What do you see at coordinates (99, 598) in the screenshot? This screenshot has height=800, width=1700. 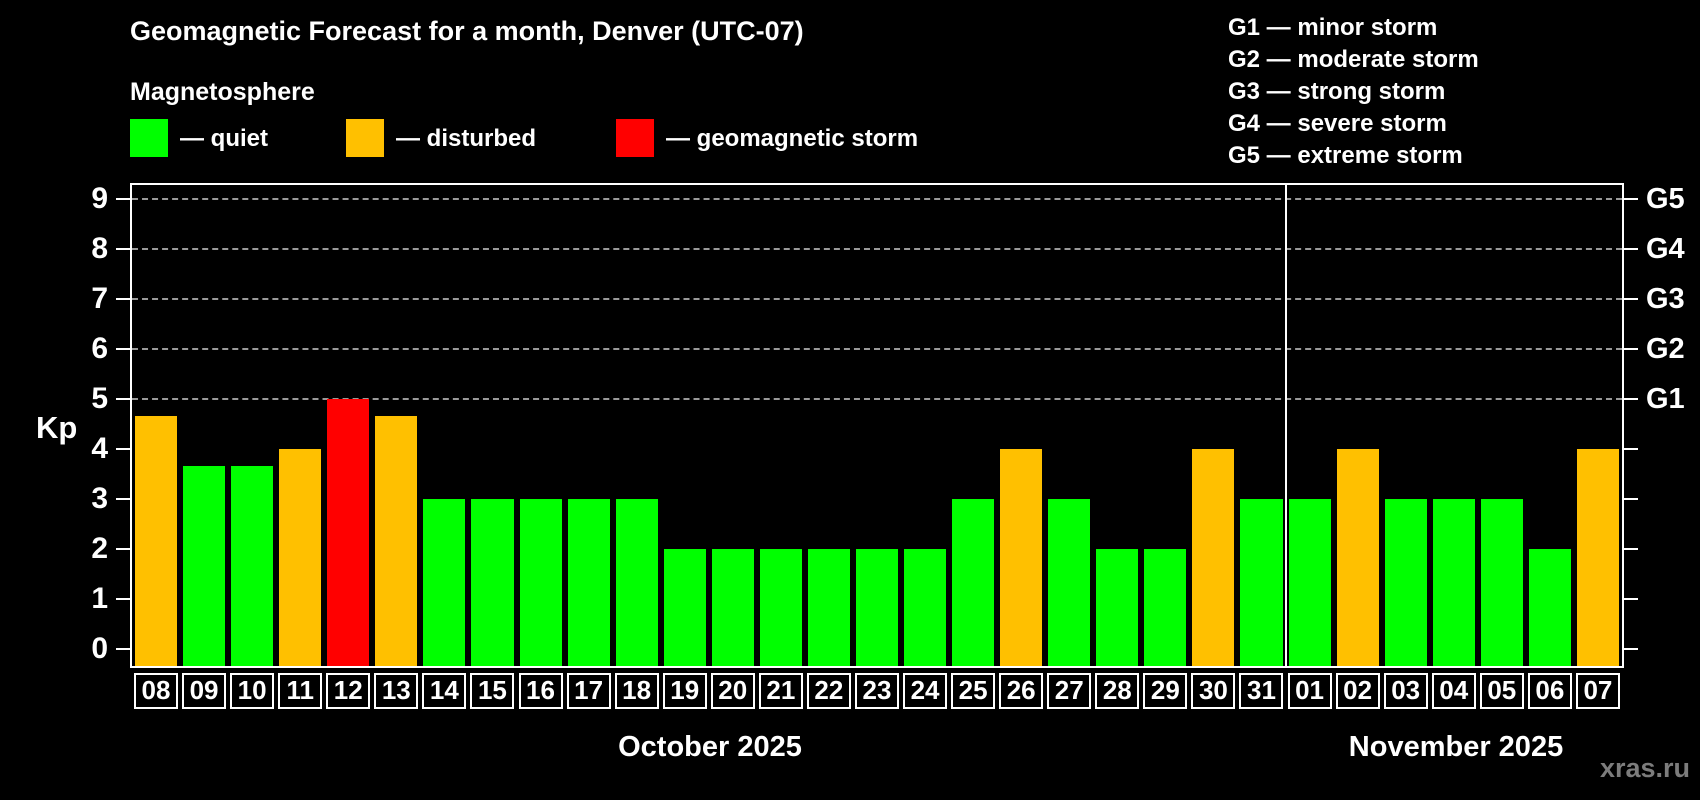 I see `y-tick-label-1: 1` at bounding box center [99, 598].